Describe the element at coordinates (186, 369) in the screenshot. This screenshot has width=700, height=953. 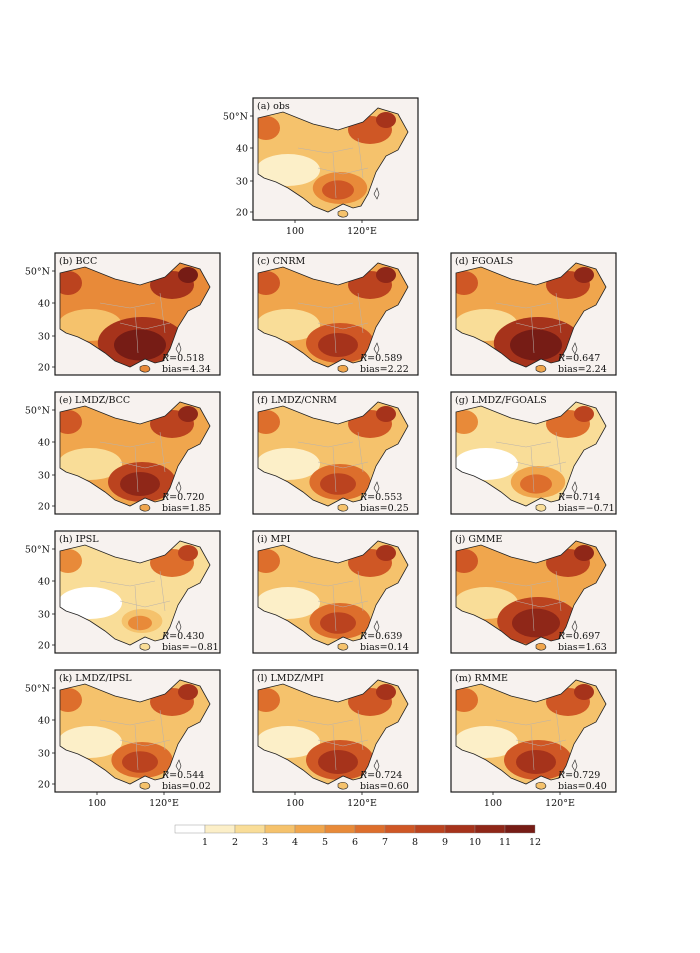
I see `bias-label: bias=4.34` at that location.